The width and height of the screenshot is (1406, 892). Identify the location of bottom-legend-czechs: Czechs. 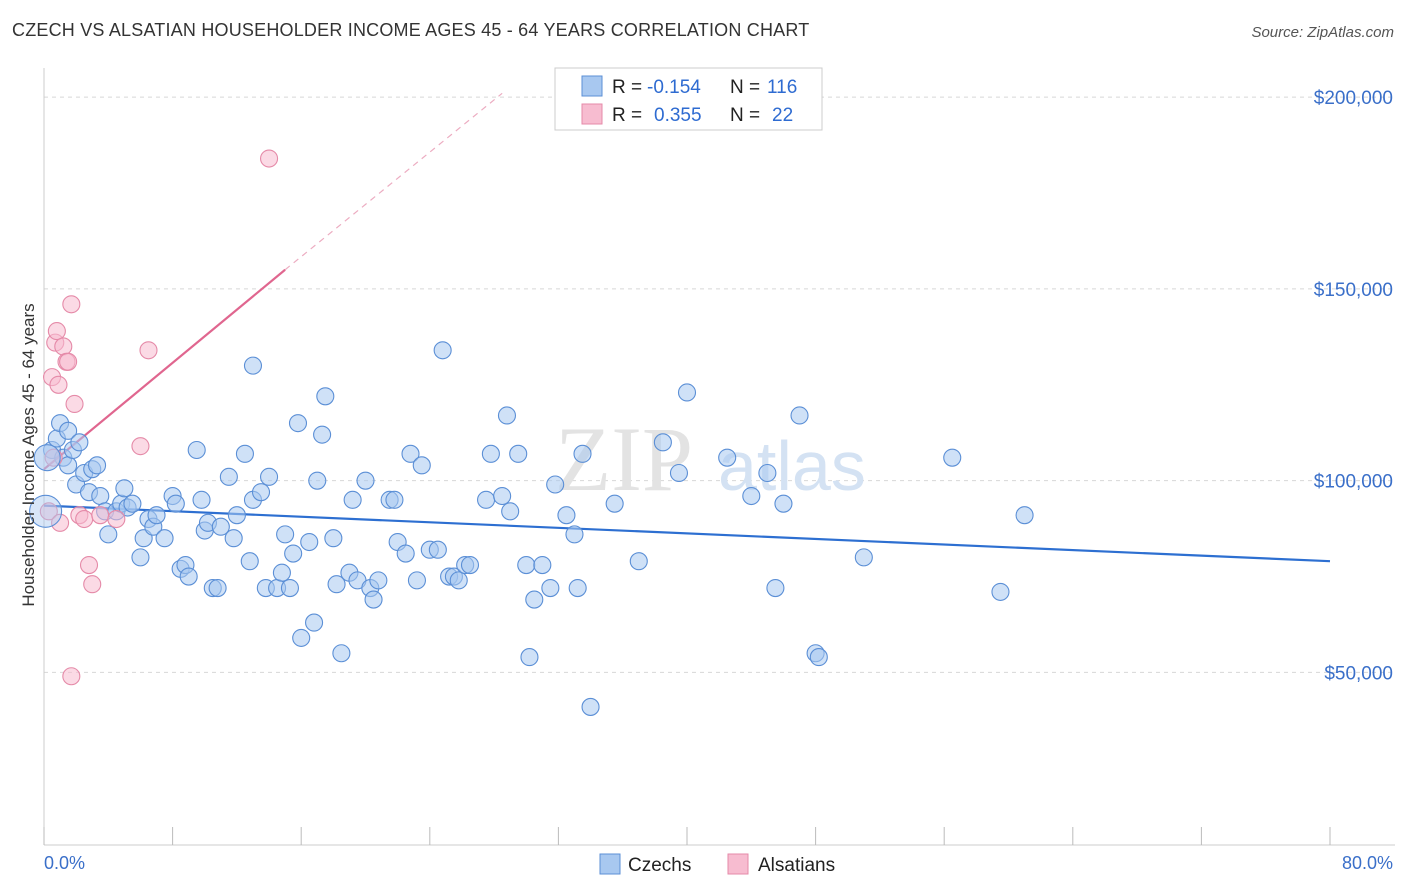
(659, 865).